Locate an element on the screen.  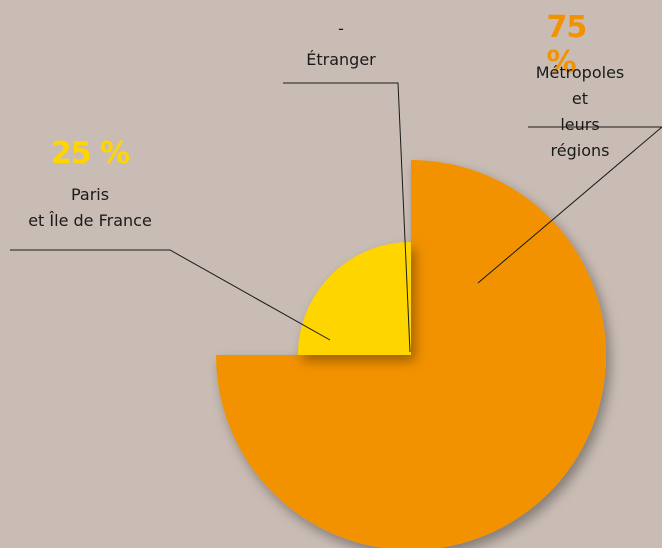
category-label: Étranger is located at coordinates (341, 59).